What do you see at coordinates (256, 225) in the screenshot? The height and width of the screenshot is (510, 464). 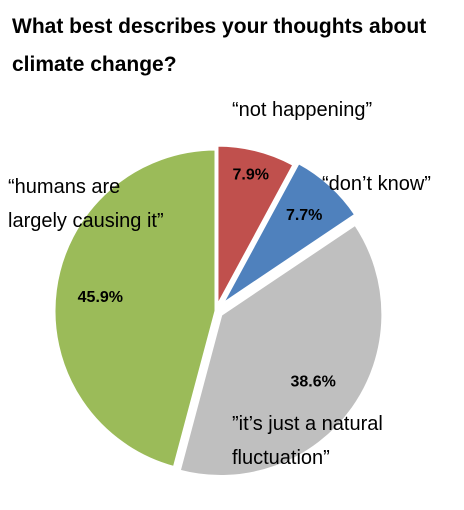 I see `pie-slice-not-happening` at bounding box center [256, 225].